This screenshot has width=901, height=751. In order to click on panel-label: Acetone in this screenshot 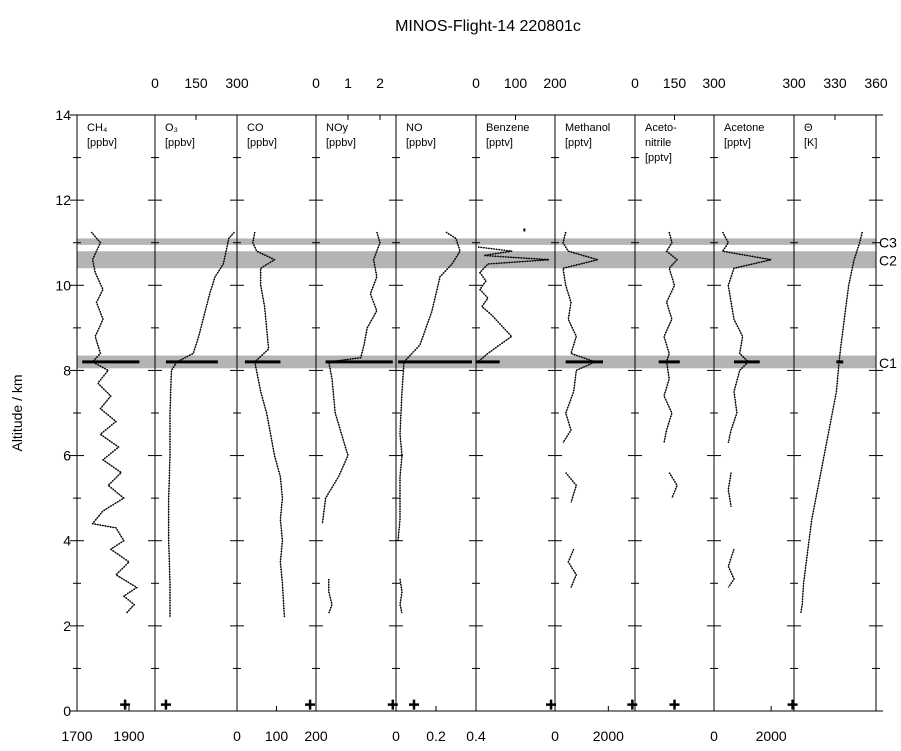, I will do `click(744, 128)`.